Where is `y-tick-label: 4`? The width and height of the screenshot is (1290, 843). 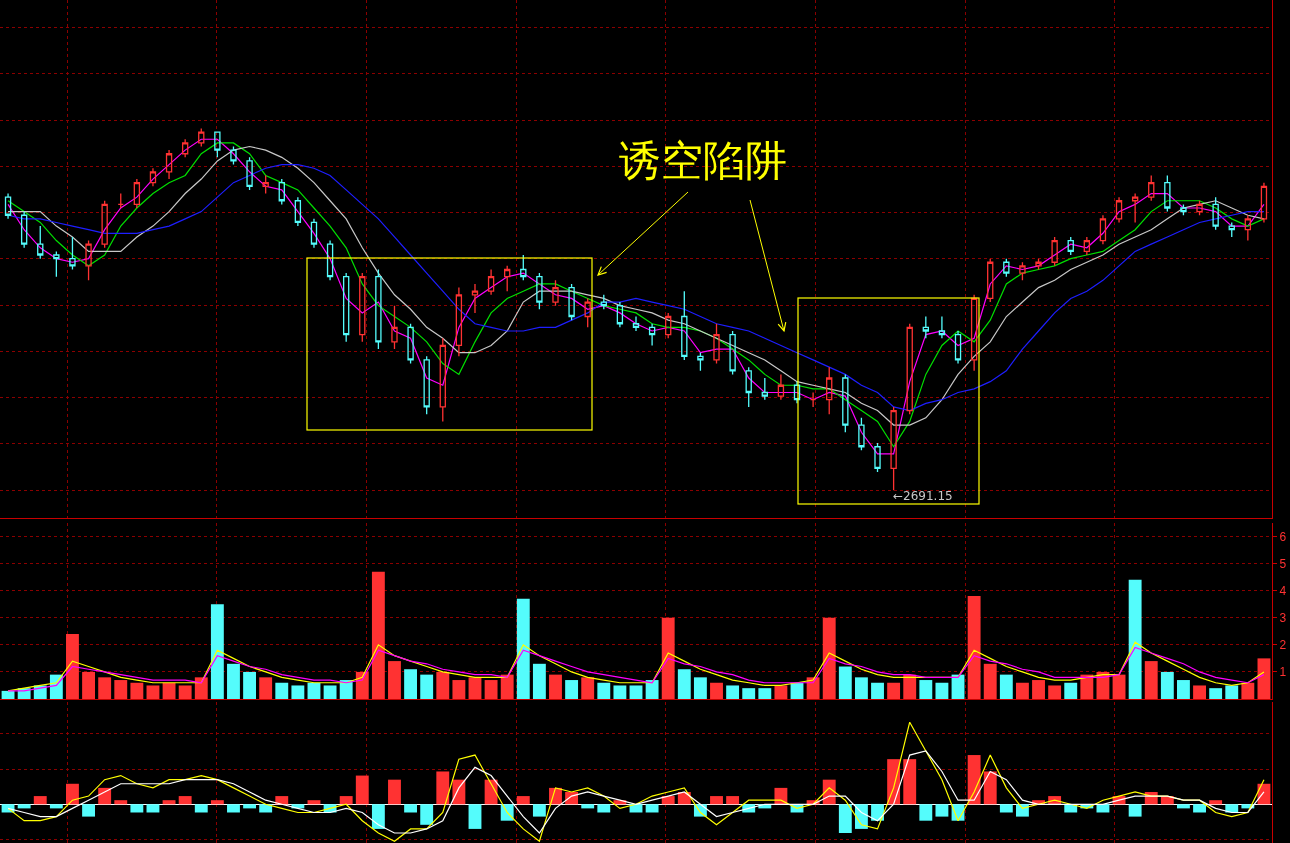 y-tick-label: 4 is located at coordinates (1283, 590).